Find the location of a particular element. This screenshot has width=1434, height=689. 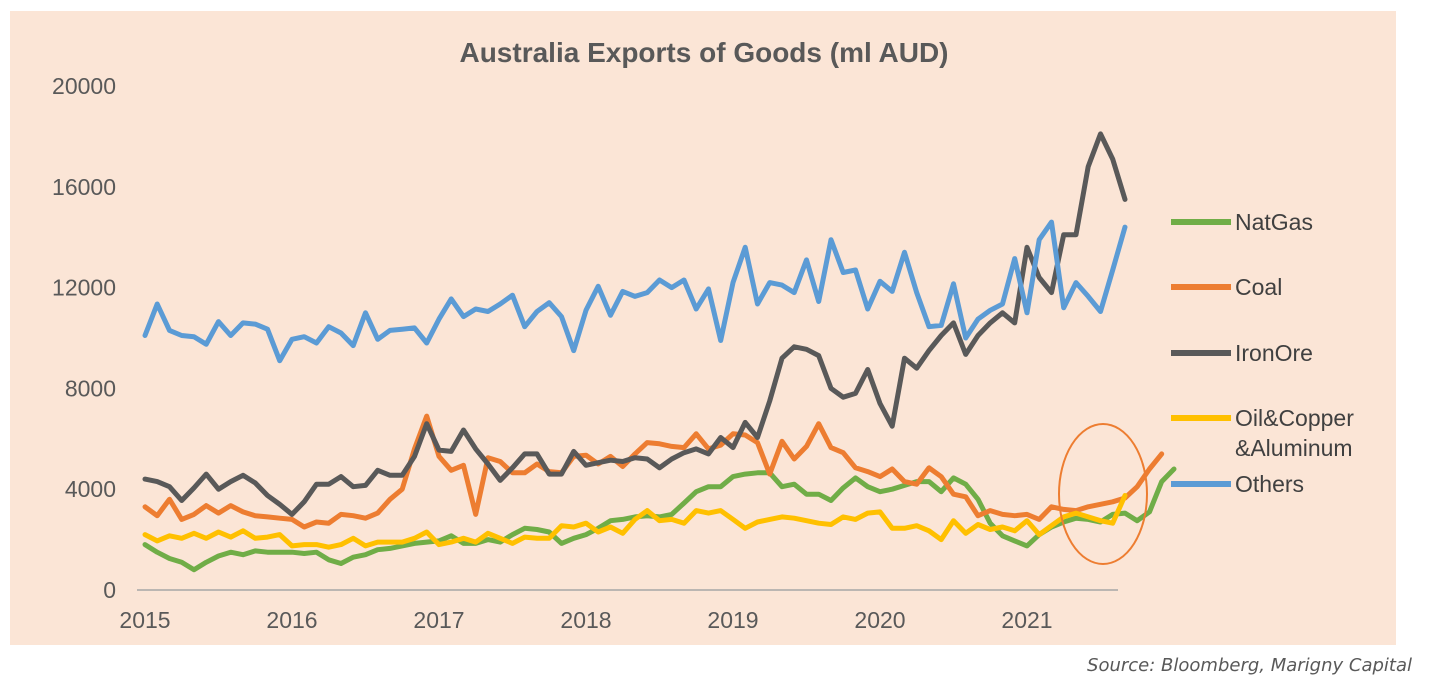

legend-label: NatGas is located at coordinates (1274, 222).